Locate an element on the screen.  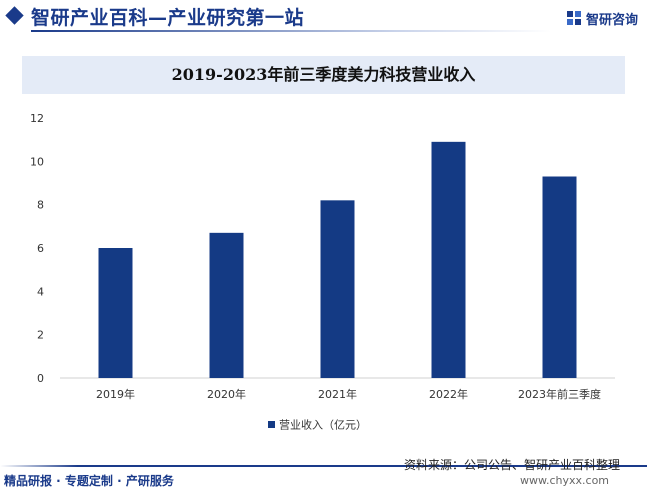
chart-title: 2019-2023年前三季度美力科技营业收入 is located at coordinates (323, 74).